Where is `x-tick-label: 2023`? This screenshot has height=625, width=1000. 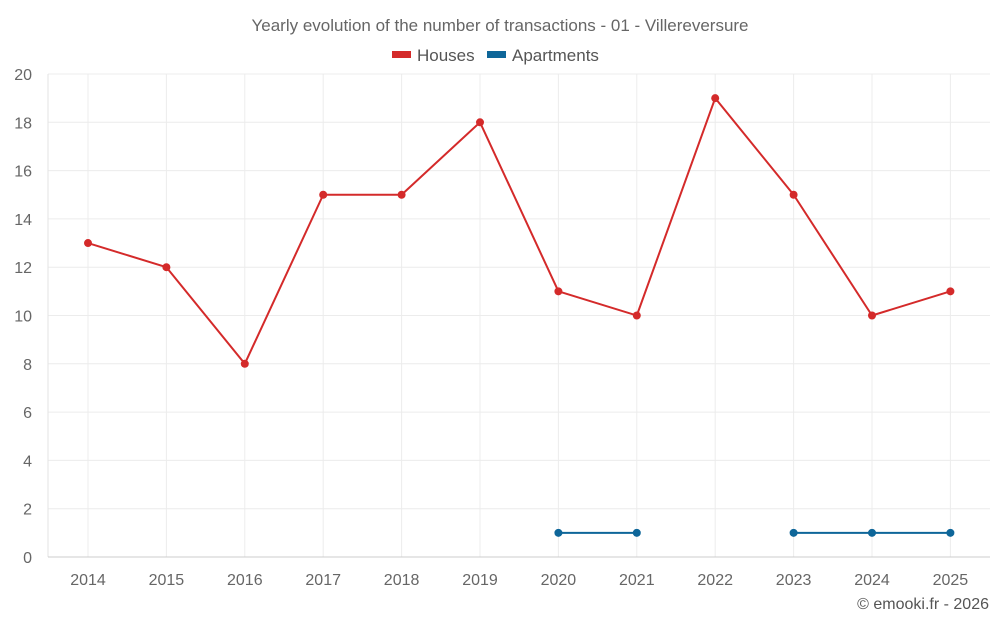
x-tick-label: 2023 is located at coordinates (794, 580).